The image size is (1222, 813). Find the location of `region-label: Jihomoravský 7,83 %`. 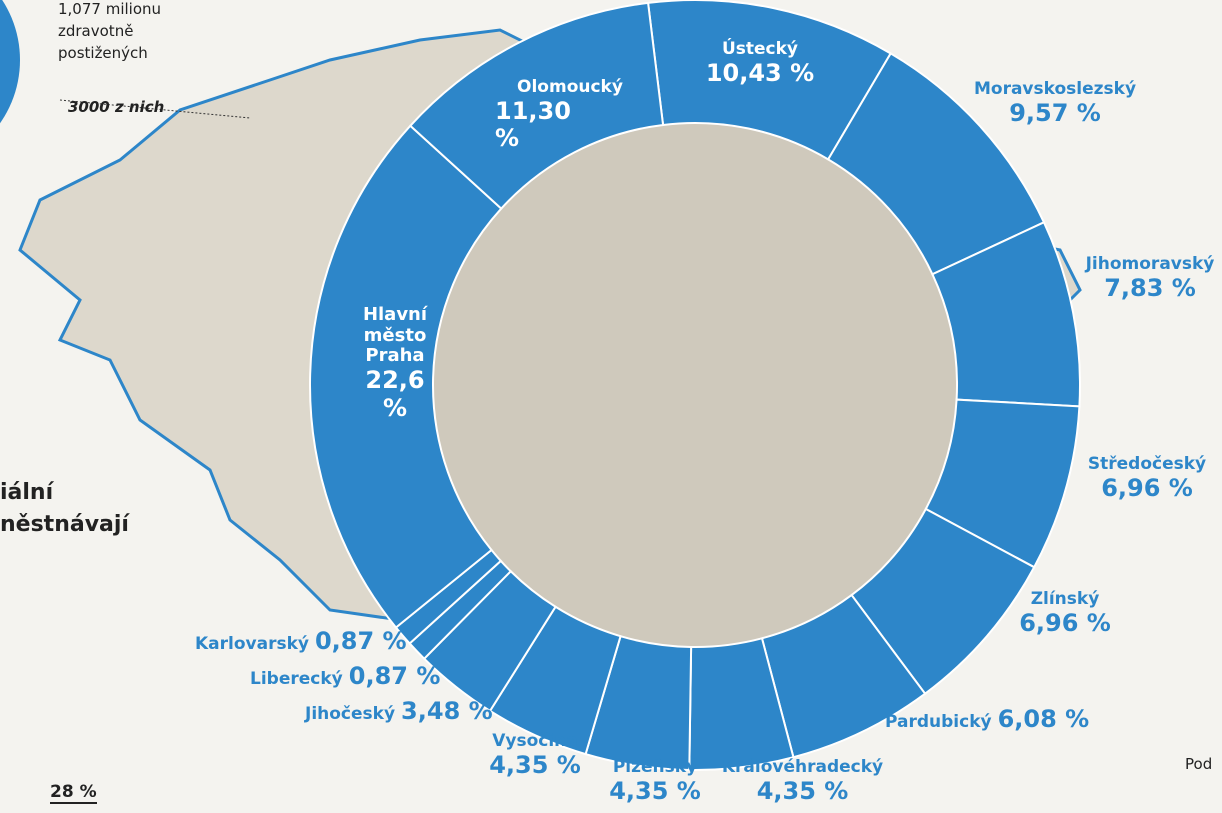

region-label: Jihomoravský 7,83 % is located at coordinates (1150, 278).